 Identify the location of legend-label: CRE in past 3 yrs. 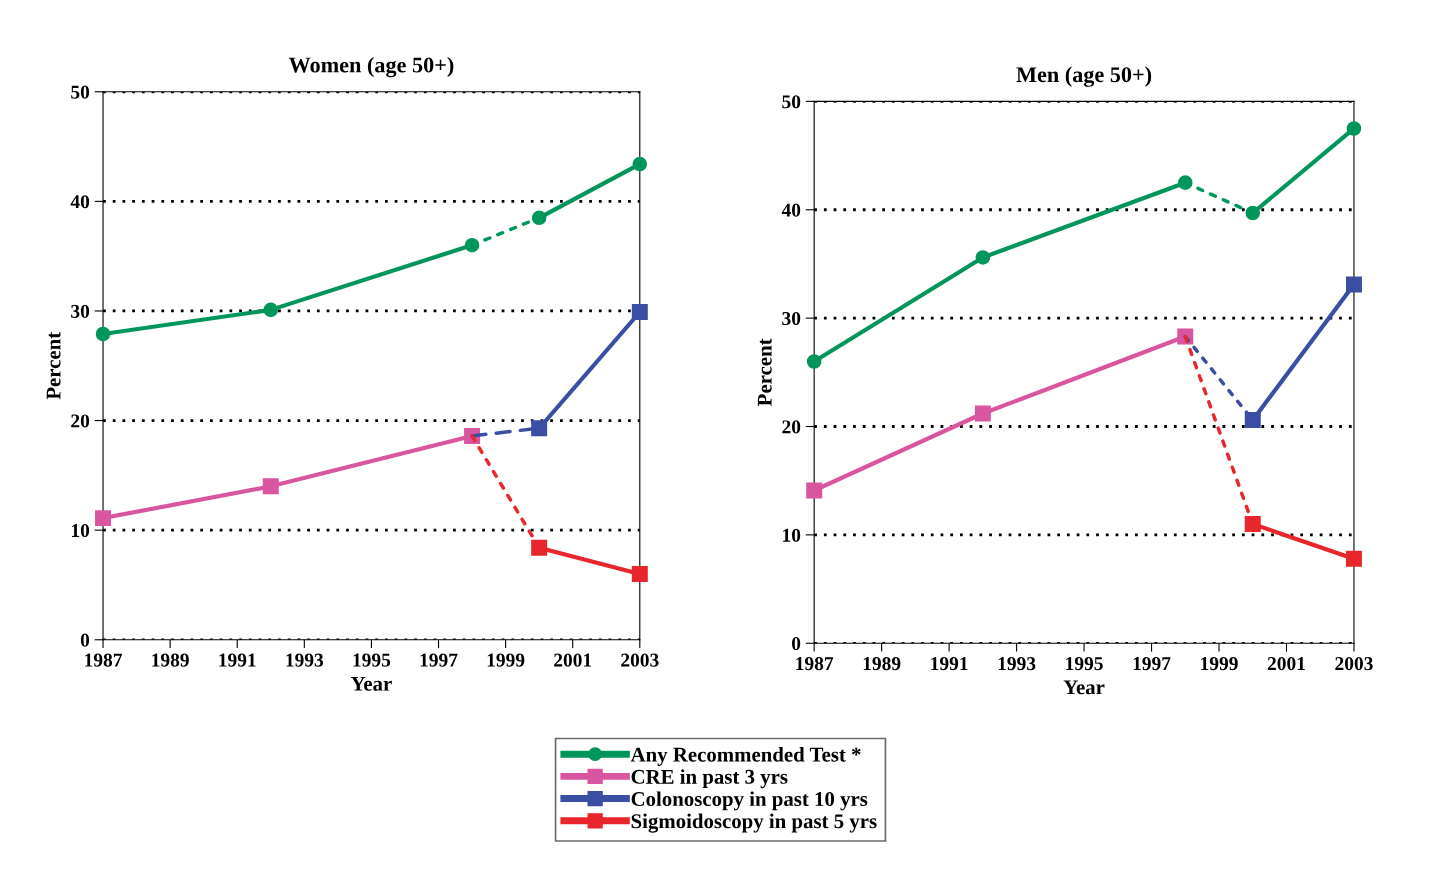
(709, 779).